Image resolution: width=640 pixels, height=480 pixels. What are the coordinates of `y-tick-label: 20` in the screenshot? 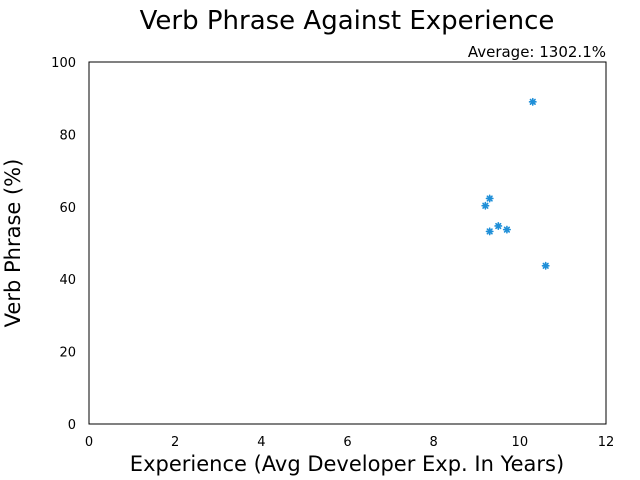 It's located at (67, 353).